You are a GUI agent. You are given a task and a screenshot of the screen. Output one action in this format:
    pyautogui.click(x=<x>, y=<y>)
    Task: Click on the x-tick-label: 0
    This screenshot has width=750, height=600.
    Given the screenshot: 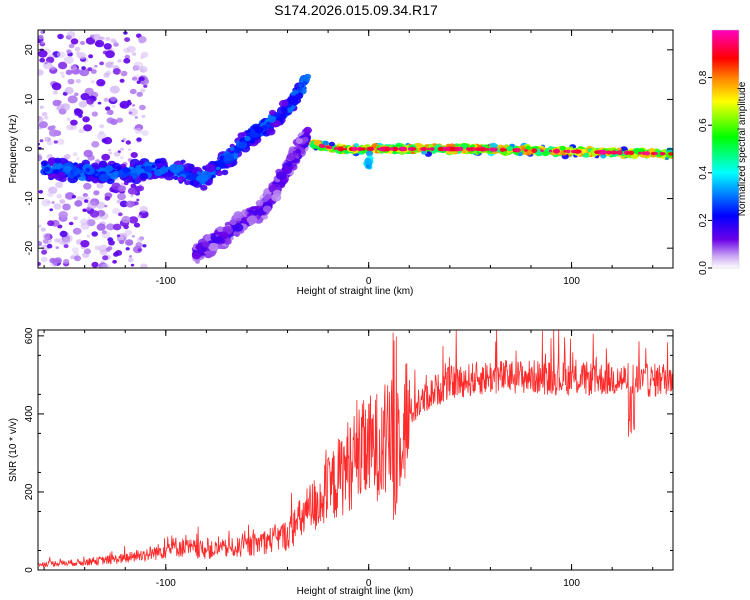 What is the action you would take?
    pyautogui.click(x=369, y=281)
    